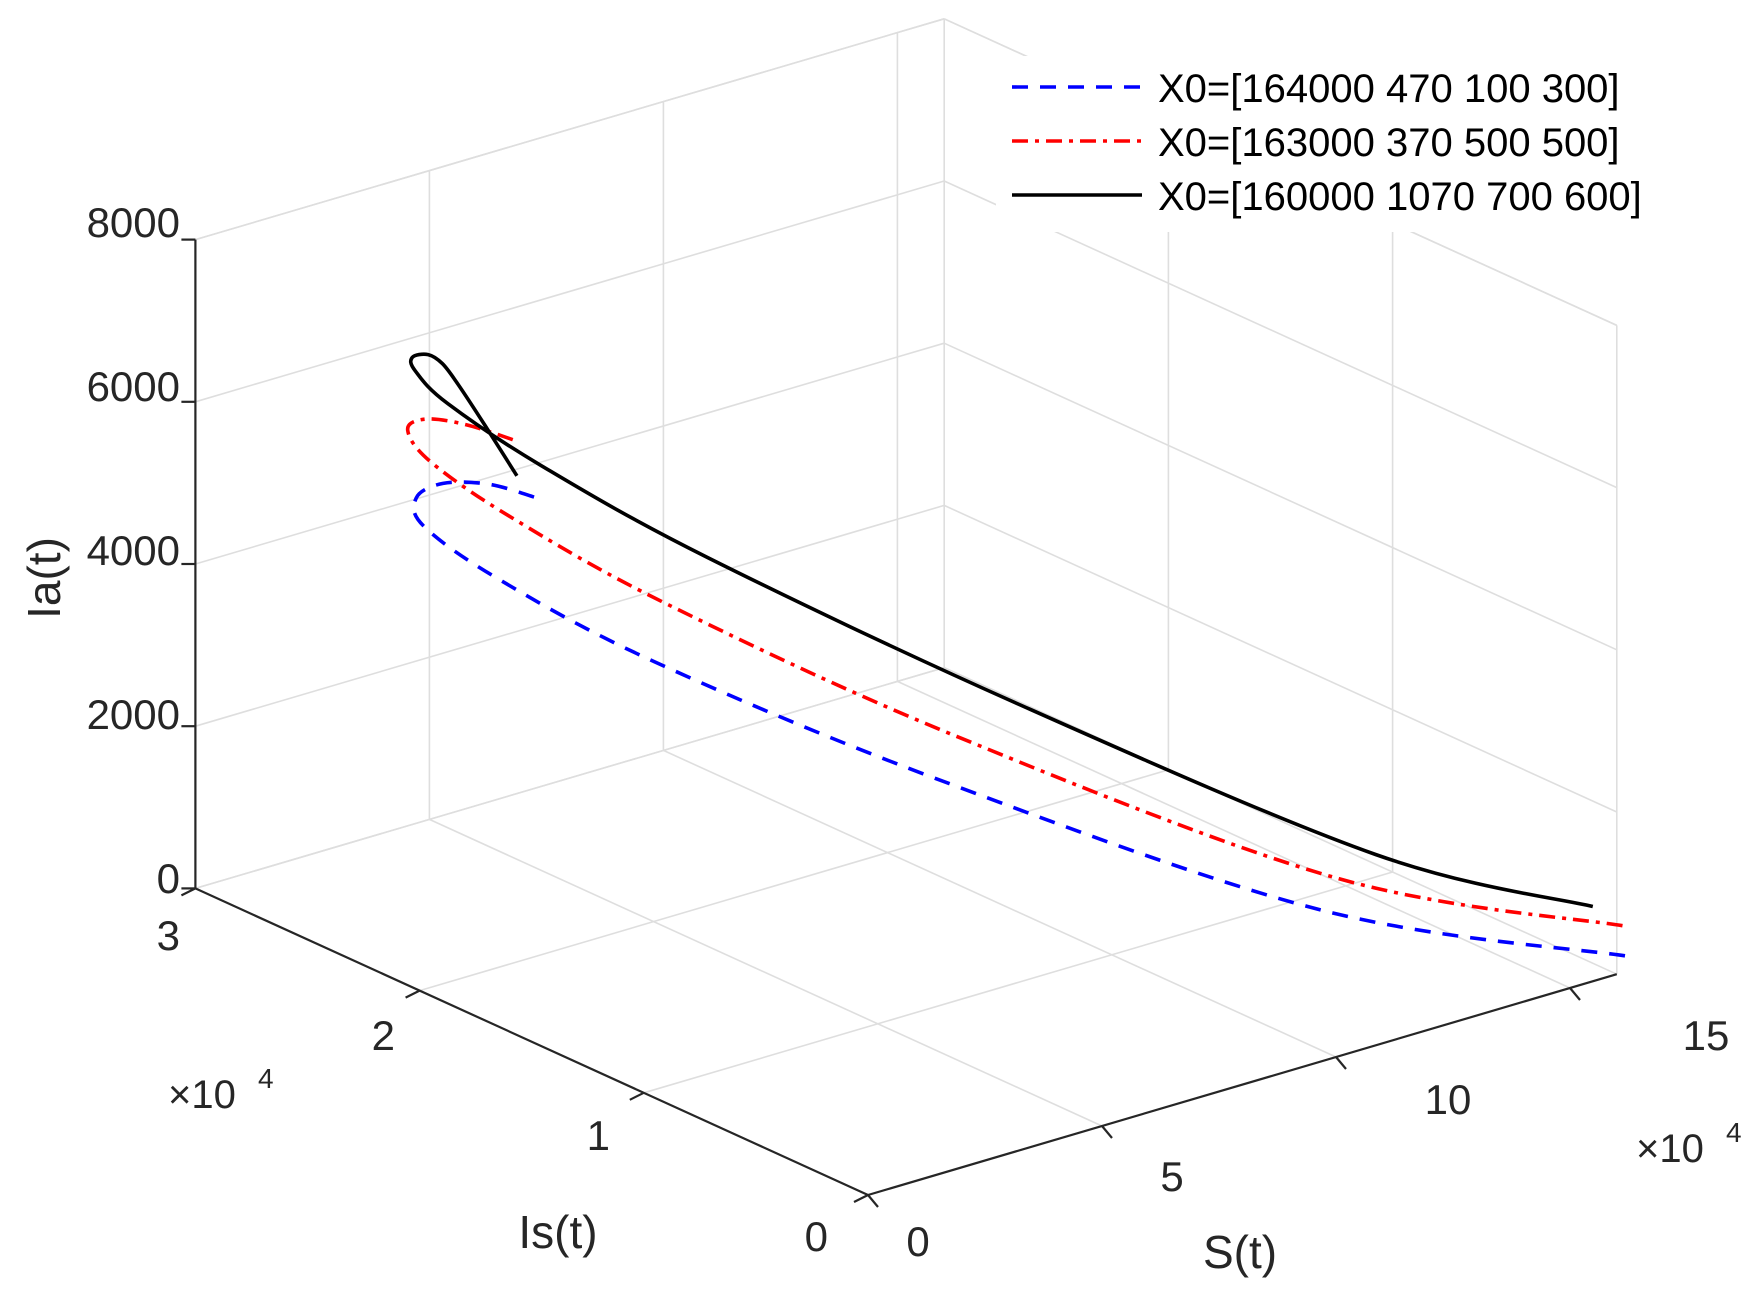  I want to click on y-multiplier-base: ×10, so click(202, 1095).